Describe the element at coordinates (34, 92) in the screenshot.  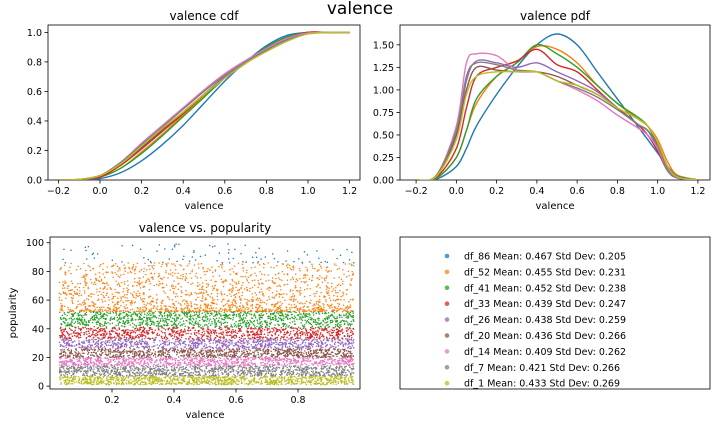
I see `cdf-ytick-label: 0.6` at that location.